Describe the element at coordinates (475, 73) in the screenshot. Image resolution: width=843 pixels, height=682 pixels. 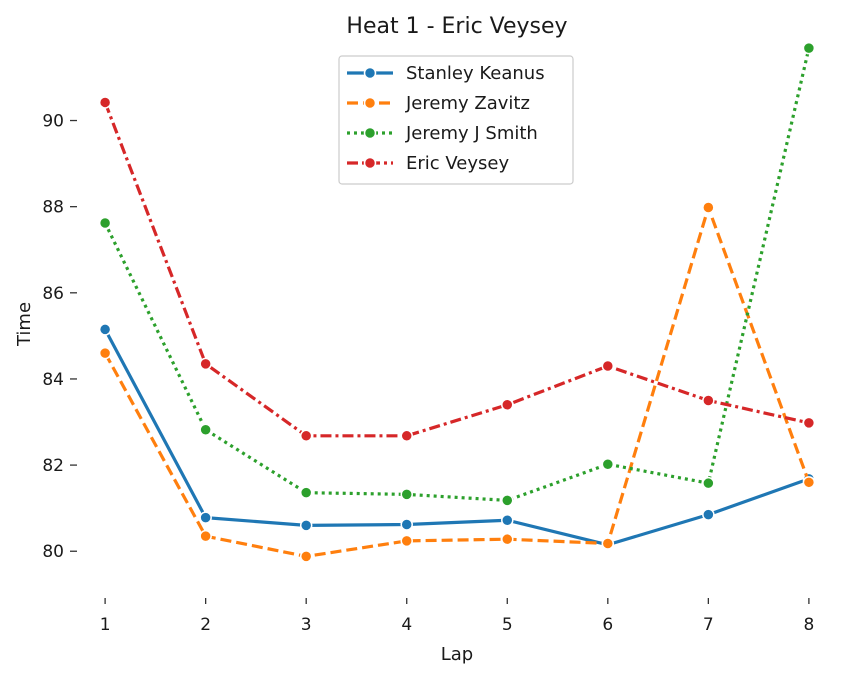
I see `legend-label: Stanley Keanus` at that location.